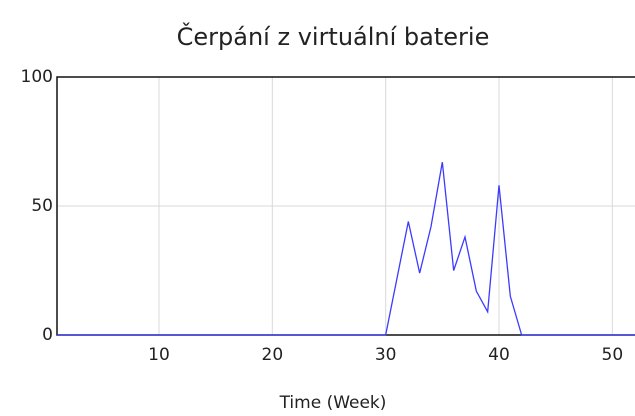 Image resolution: width=635 pixels, height=416 pixels. I want to click on x-tick-label: 50, so click(613, 355).